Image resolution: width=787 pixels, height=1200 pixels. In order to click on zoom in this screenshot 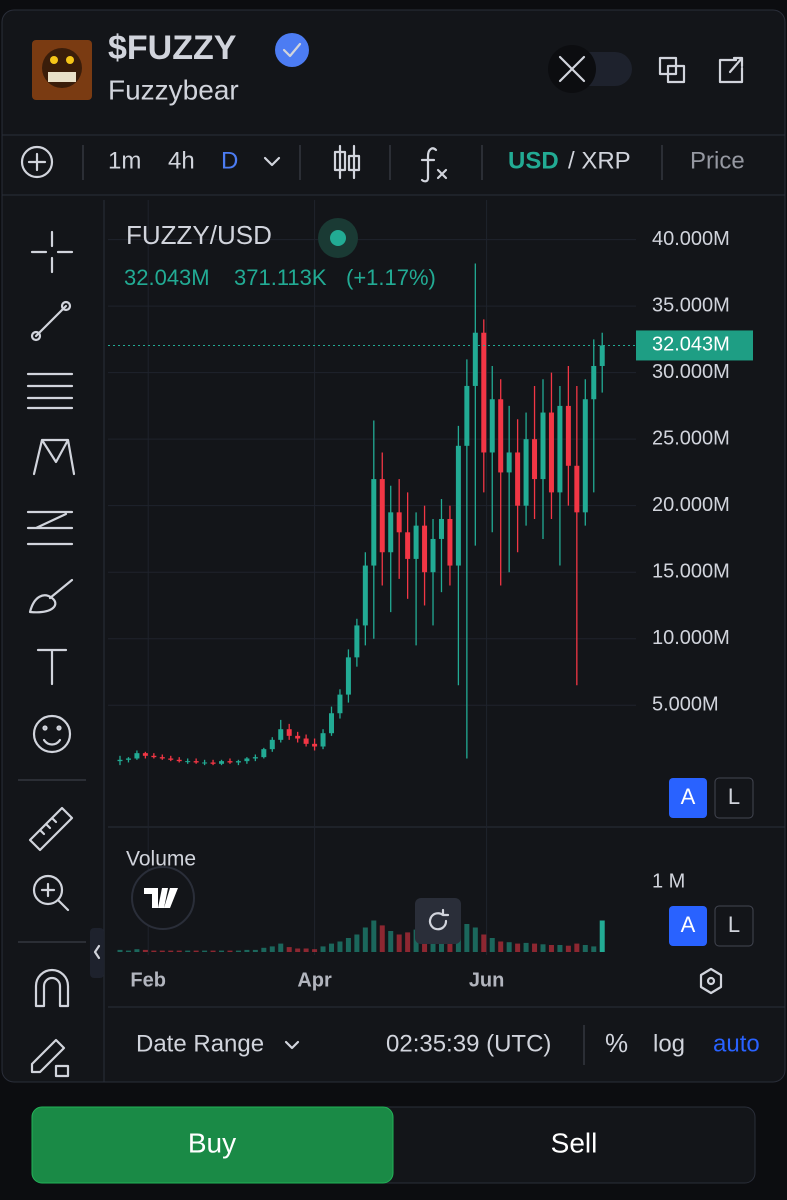, I will do `click(48, 890)`.